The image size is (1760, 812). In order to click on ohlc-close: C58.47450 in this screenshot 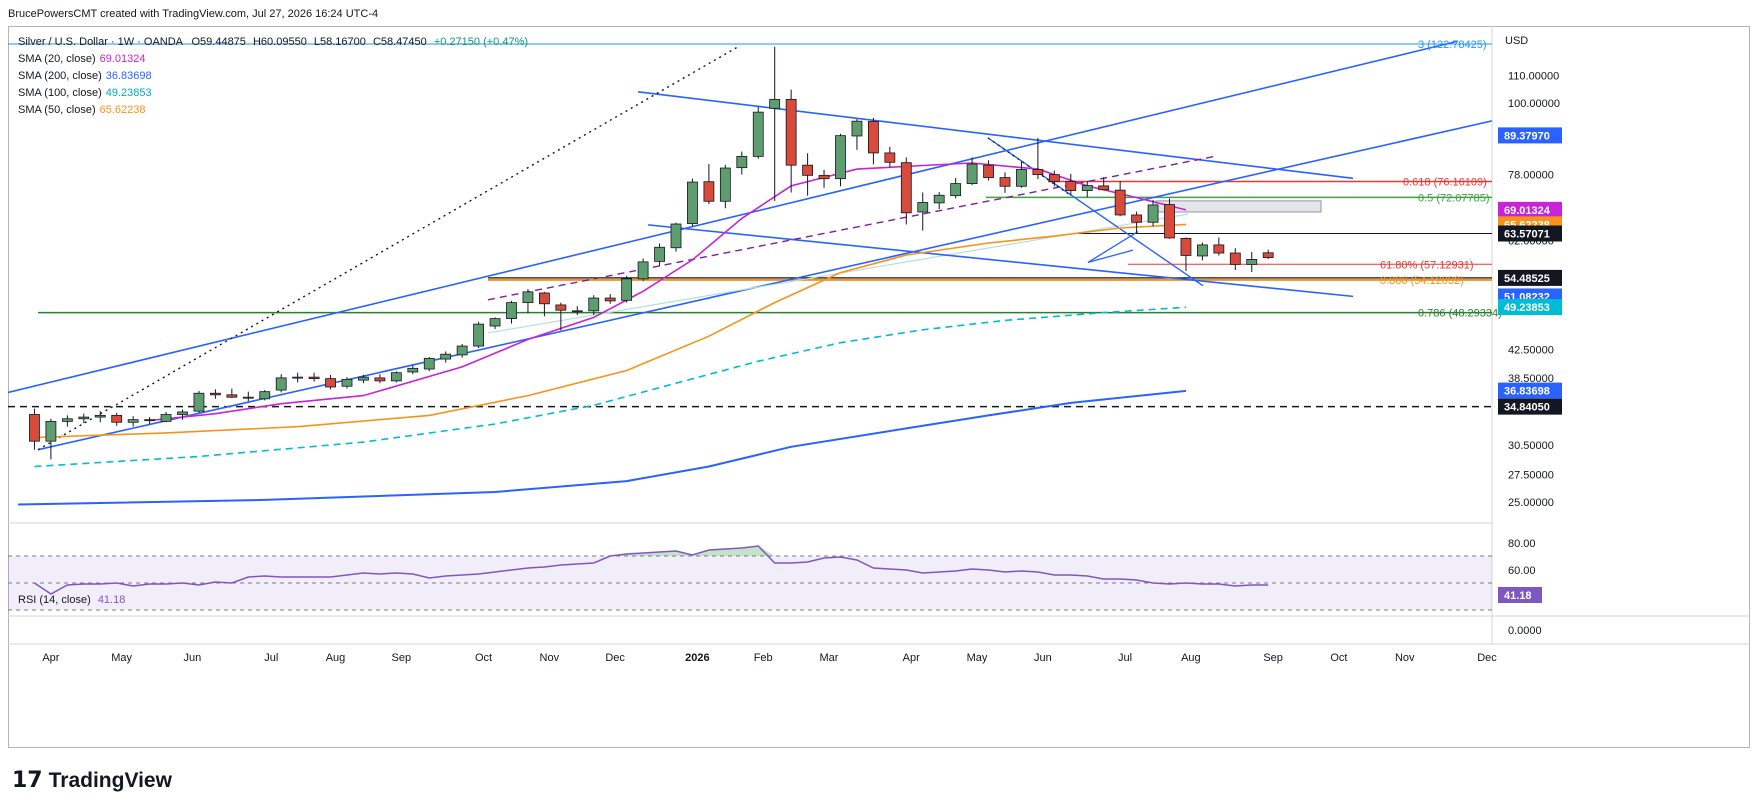, I will do `click(399, 42)`.